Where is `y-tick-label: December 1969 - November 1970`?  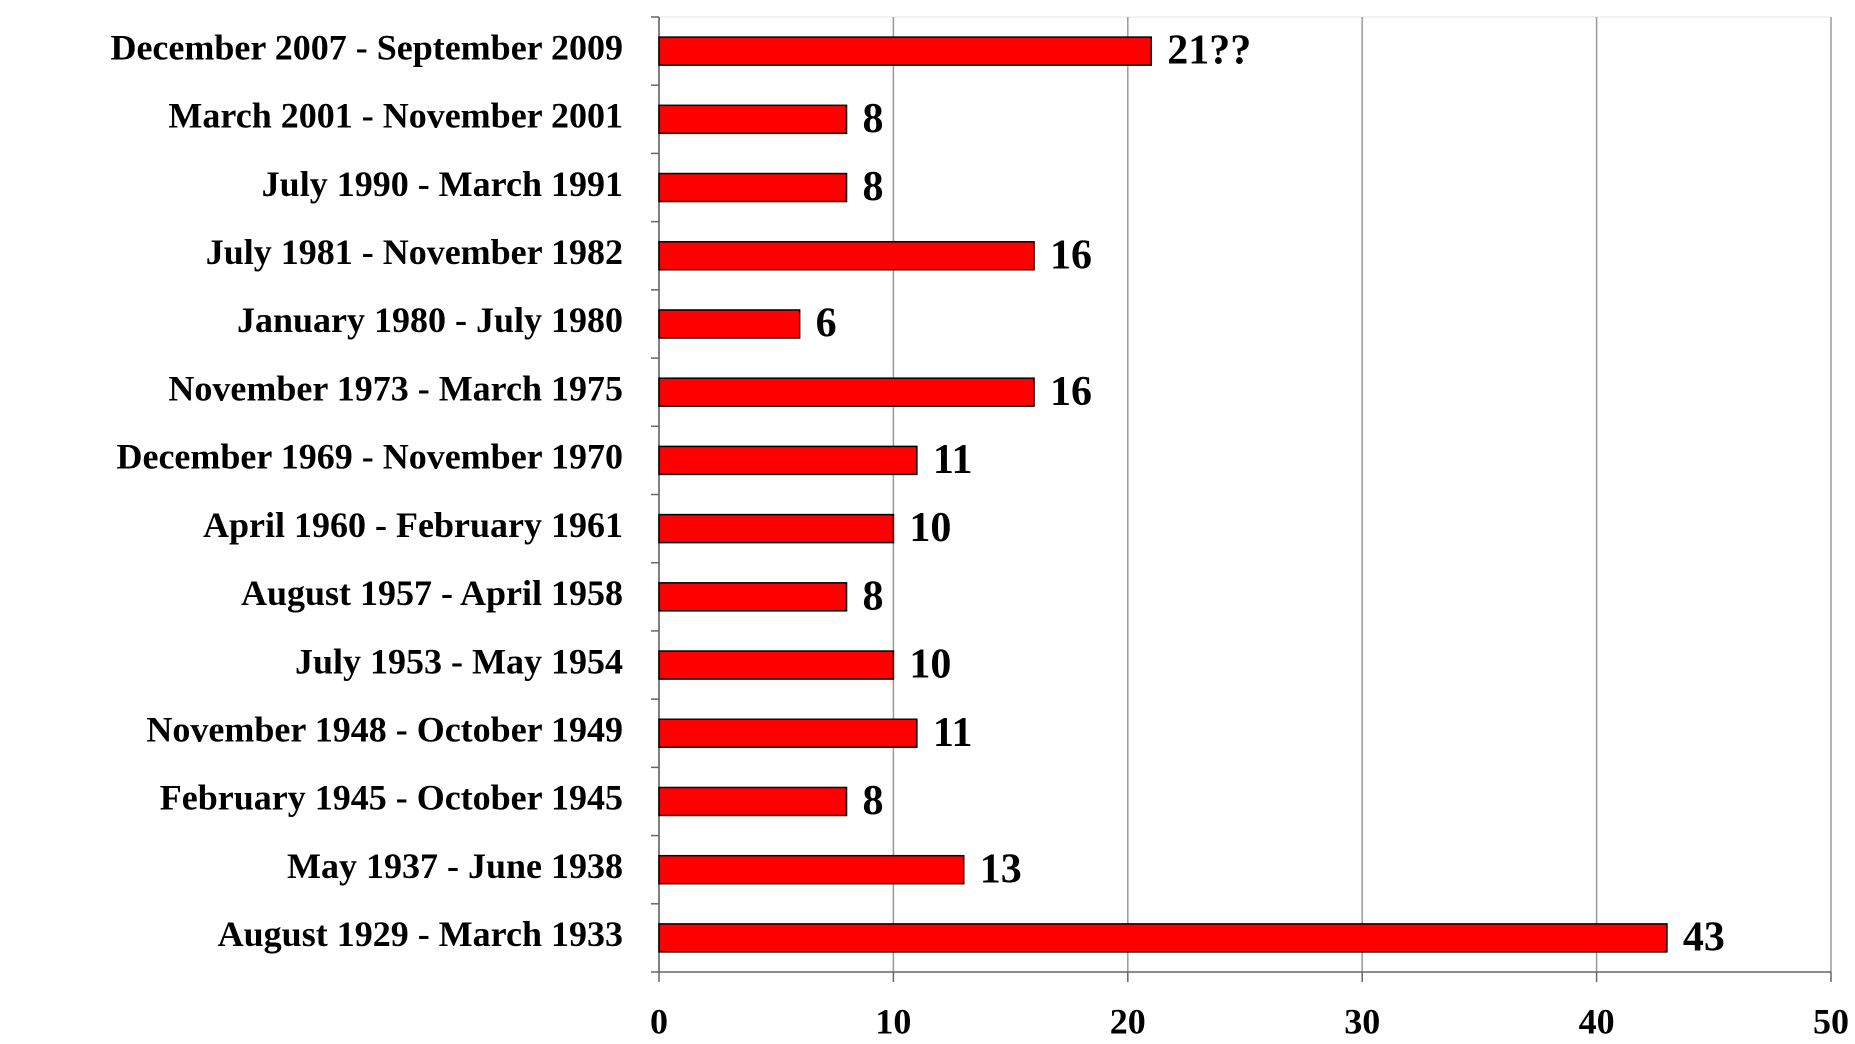
y-tick-label: December 1969 - November 1970 is located at coordinates (369, 457).